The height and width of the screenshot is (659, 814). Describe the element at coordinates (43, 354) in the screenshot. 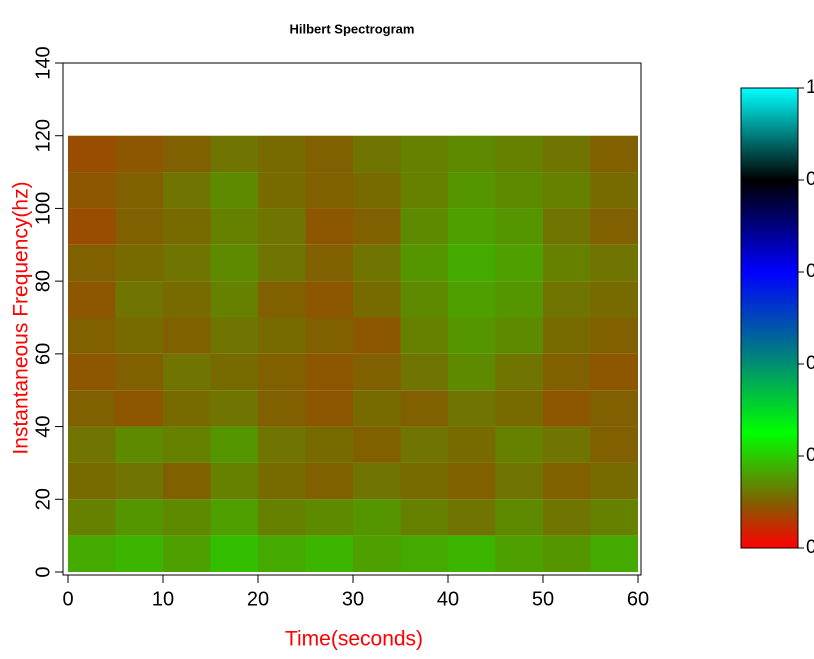

I see `y-tick-label: 60` at that location.